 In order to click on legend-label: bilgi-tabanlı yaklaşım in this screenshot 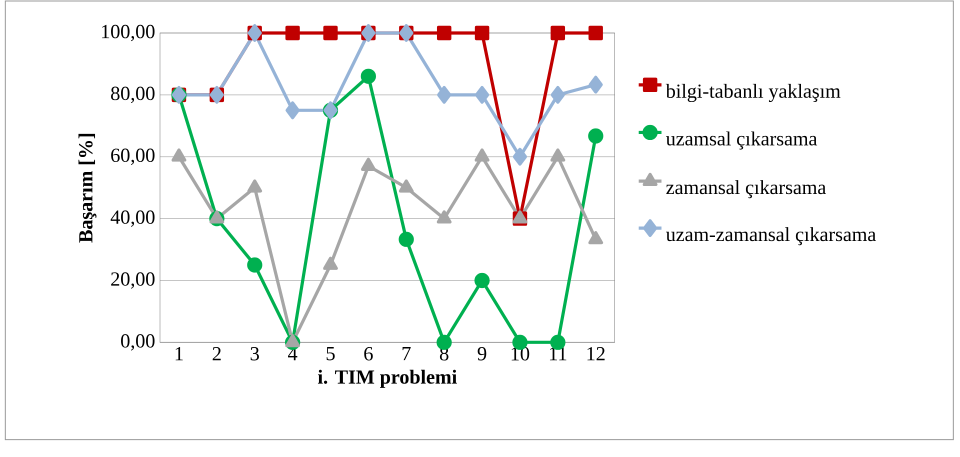, I will do `click(753, 93)`.